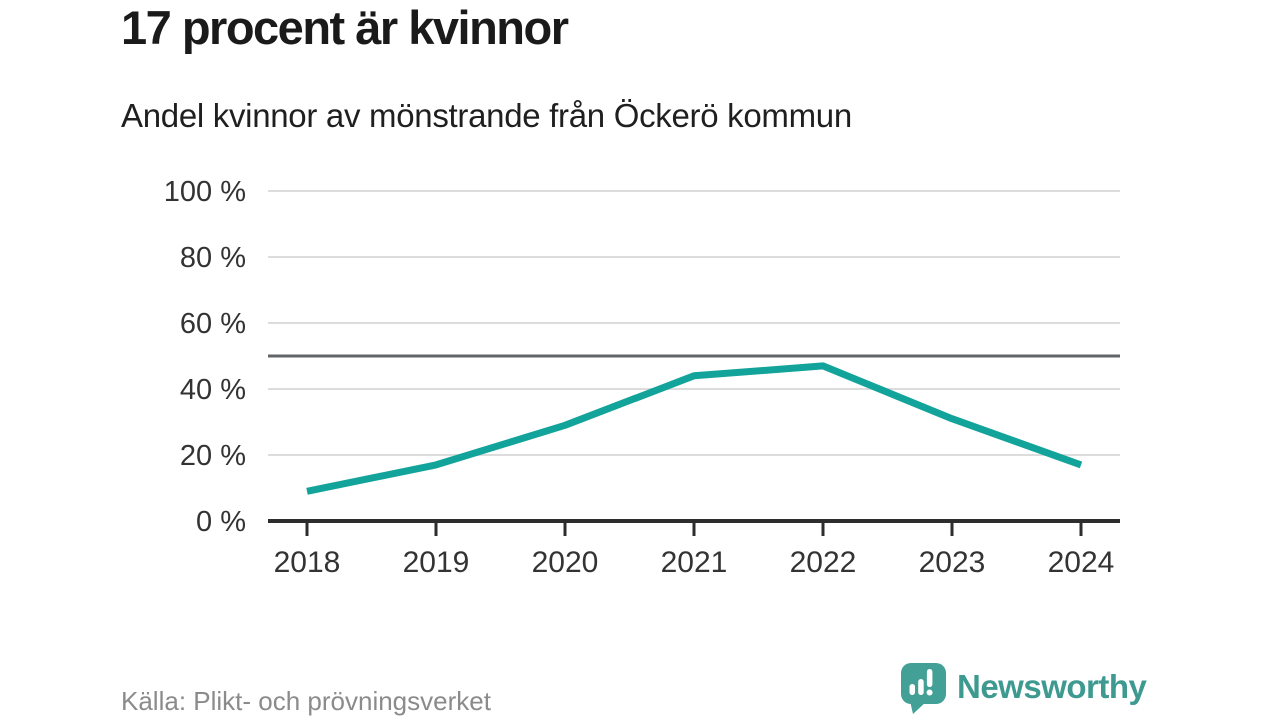 This screenshot has width=1280, height=720. Describe the element at coordinates (306, 701) in the screenshot. I see `source-attribution: Källa: Plikt- och prövningsverket` at that location.